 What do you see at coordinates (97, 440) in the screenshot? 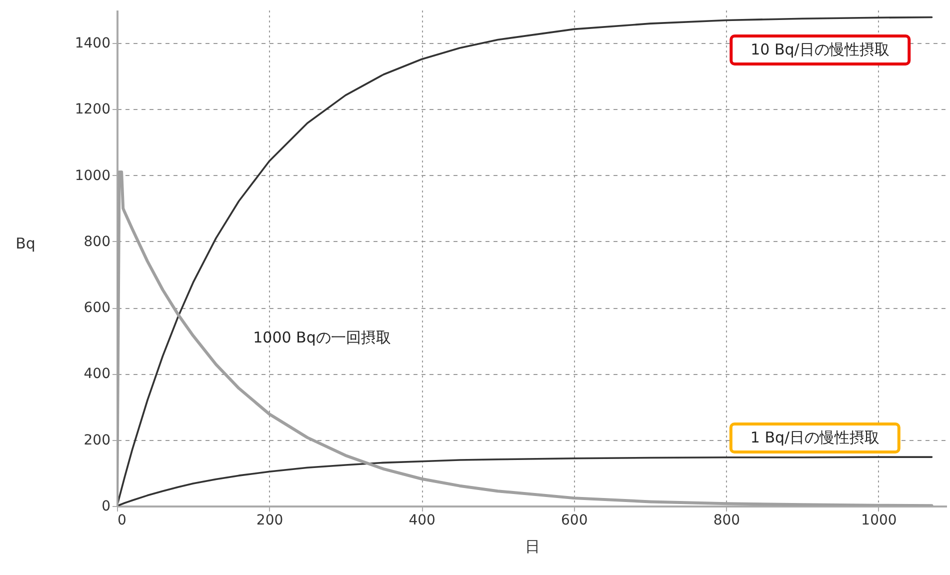
I see `y-tick-label: 200` at bounding box center [97, 440].